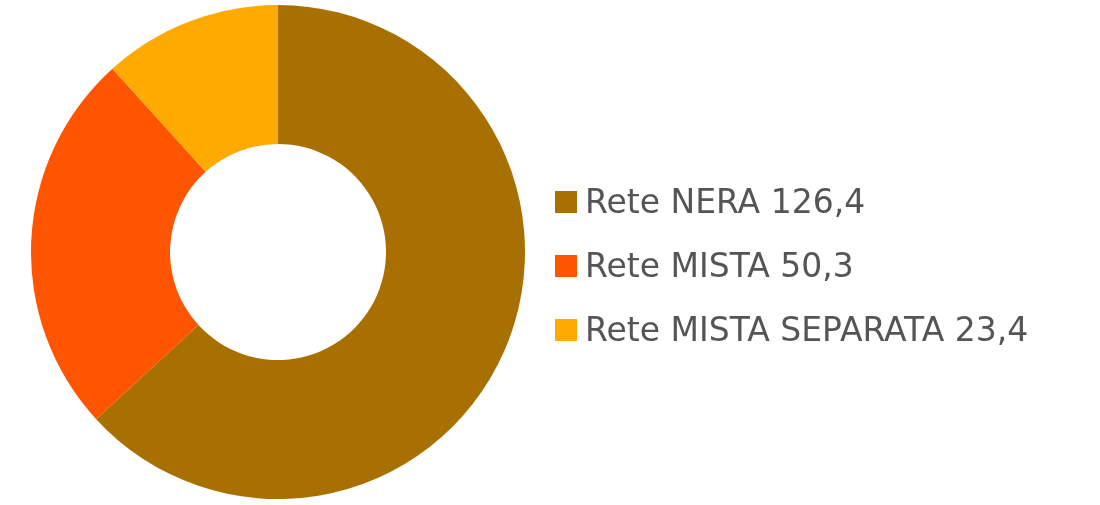  What do you see at coordinates (725, 201) in the screenshot?
I see `legend-label: Rete NERA 126,4` at bounding box center [725, 201].